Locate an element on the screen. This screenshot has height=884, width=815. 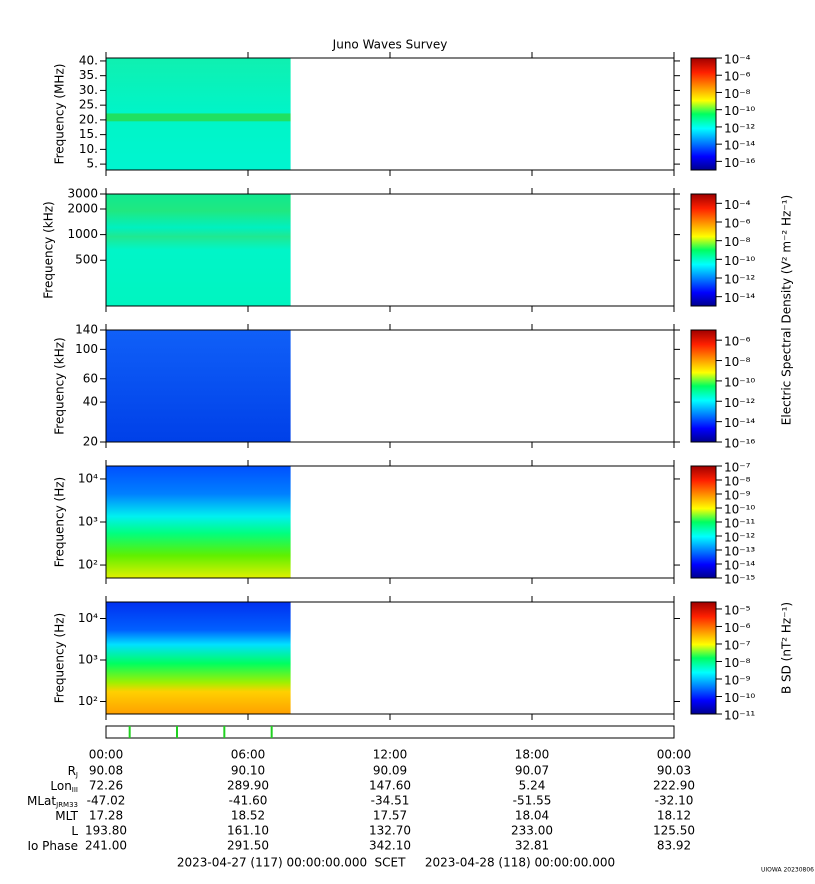
ephemeris-value: -32.10 is located at coordinates (674, 801).